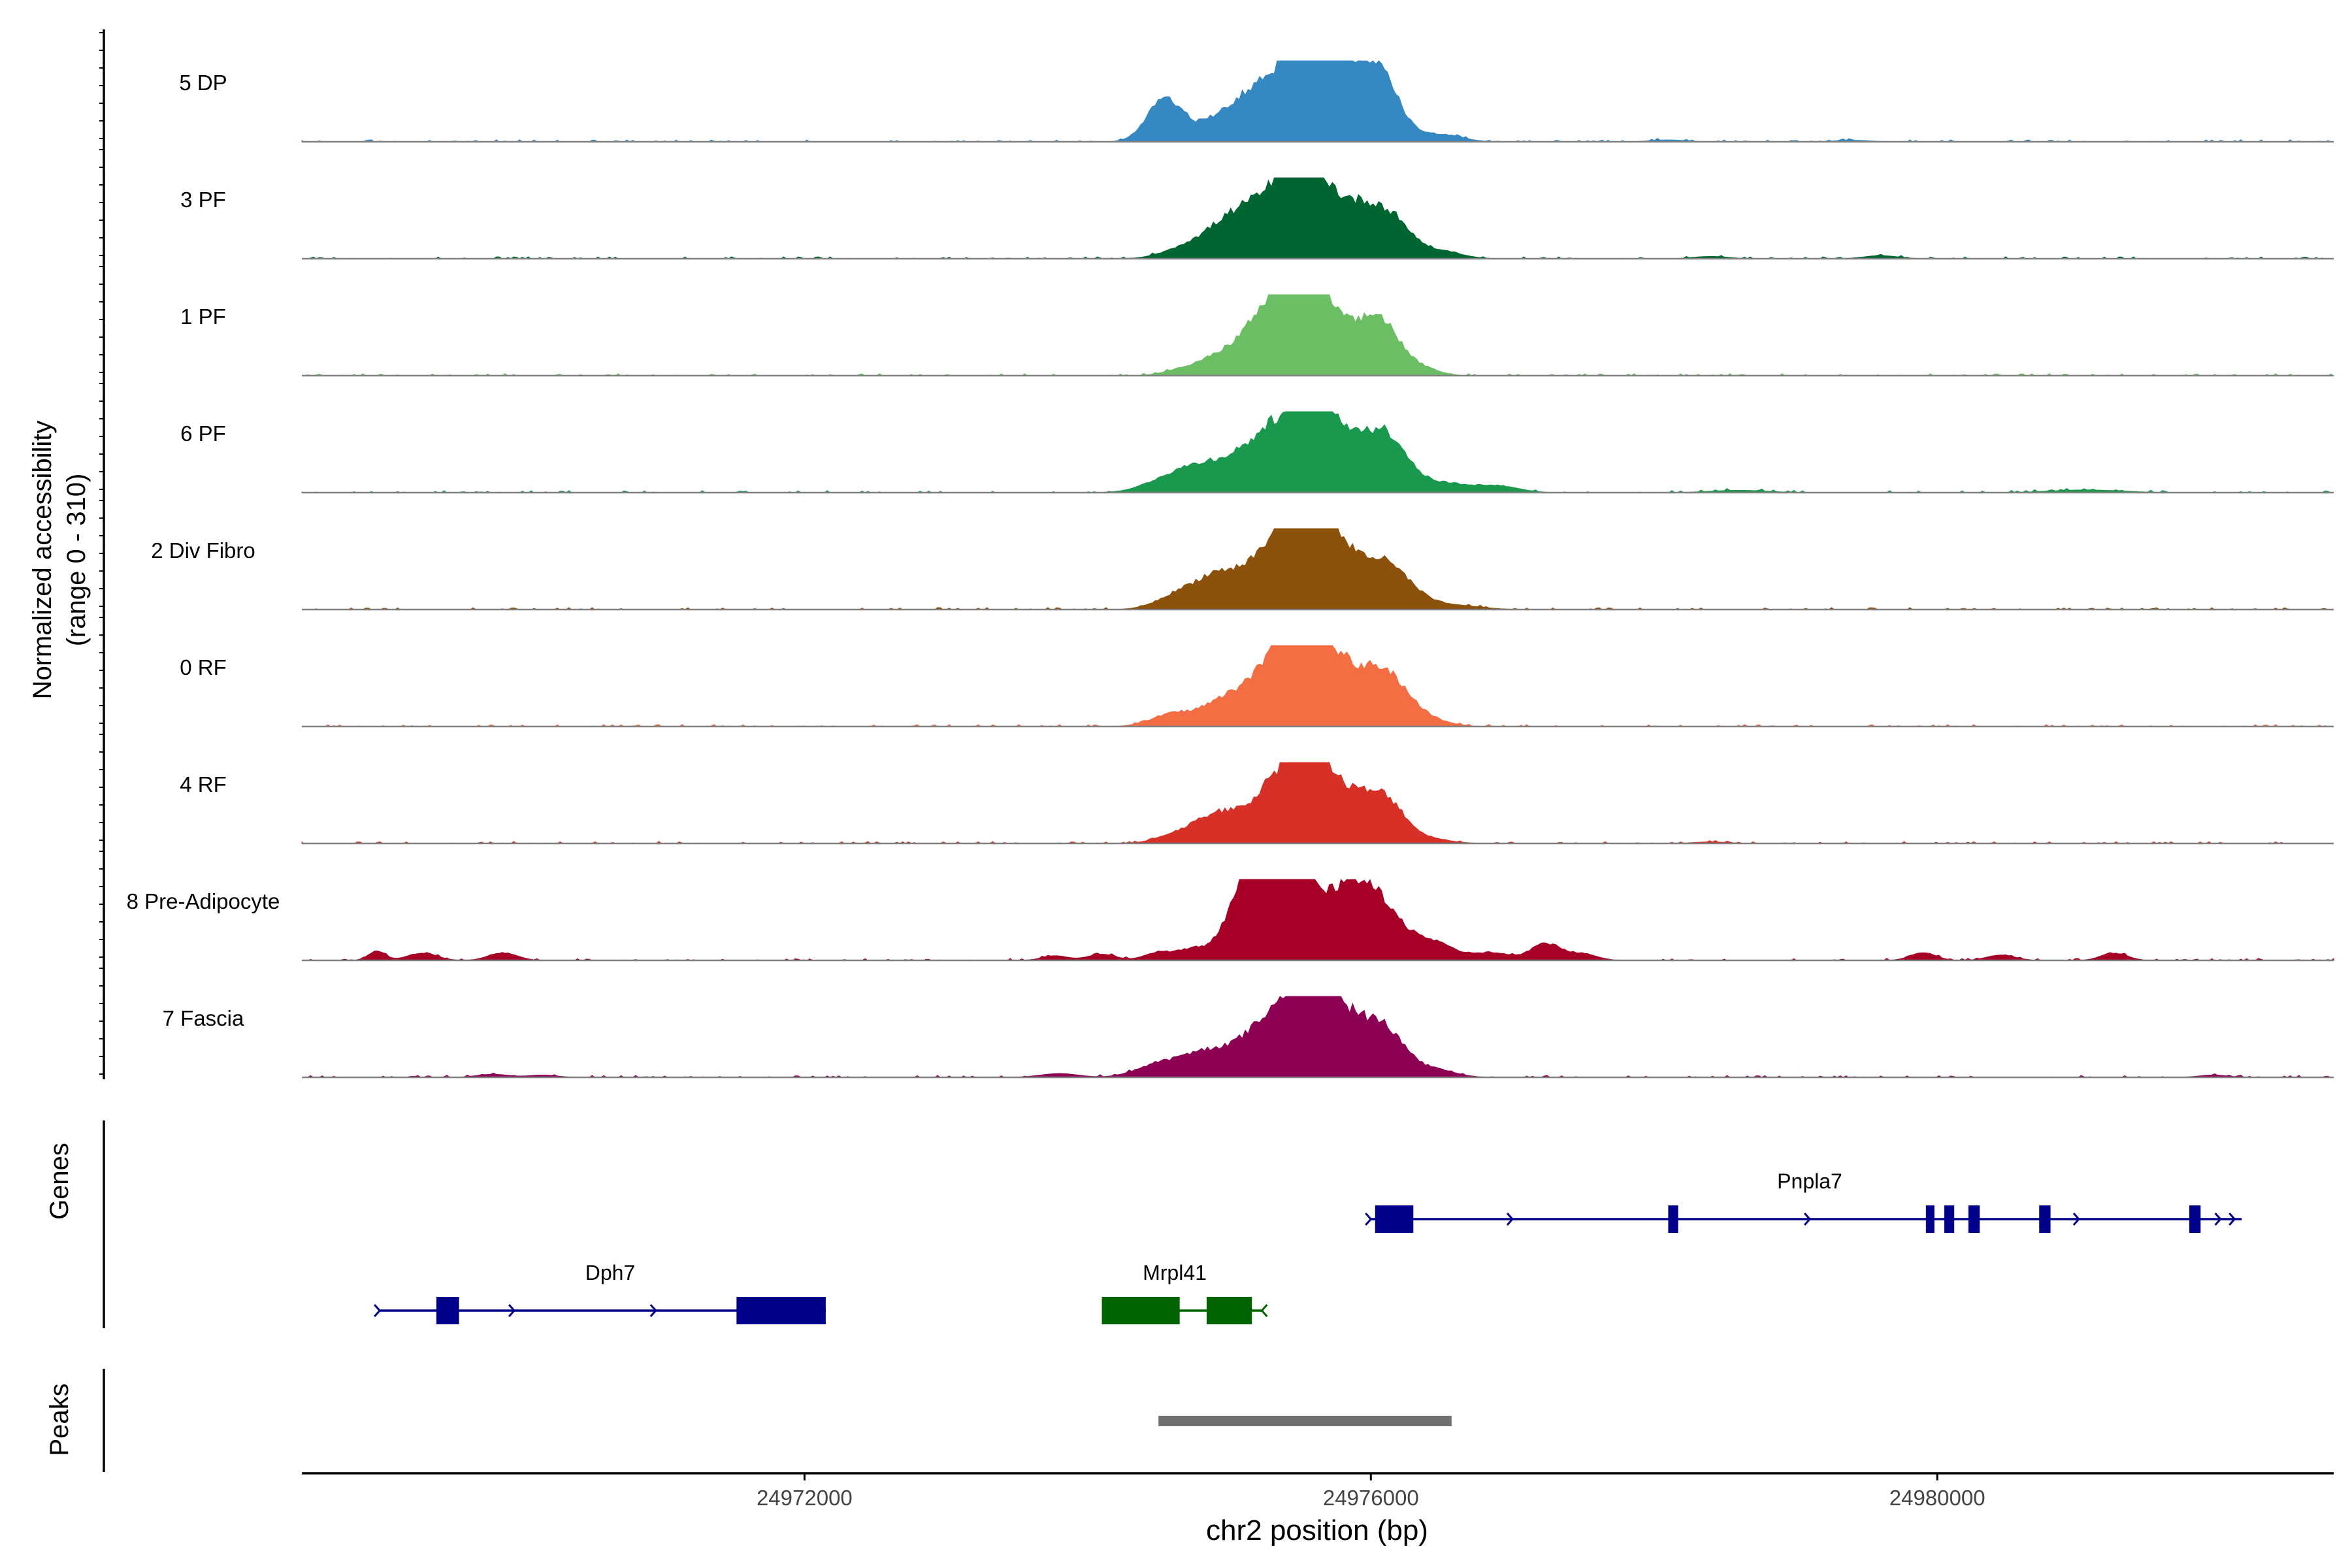 The width and height of the screenshot is (2352, 1568). Describe the element at coordinates (203, 433) in the screenshot. I see `track-label: 6 PF` at that location.